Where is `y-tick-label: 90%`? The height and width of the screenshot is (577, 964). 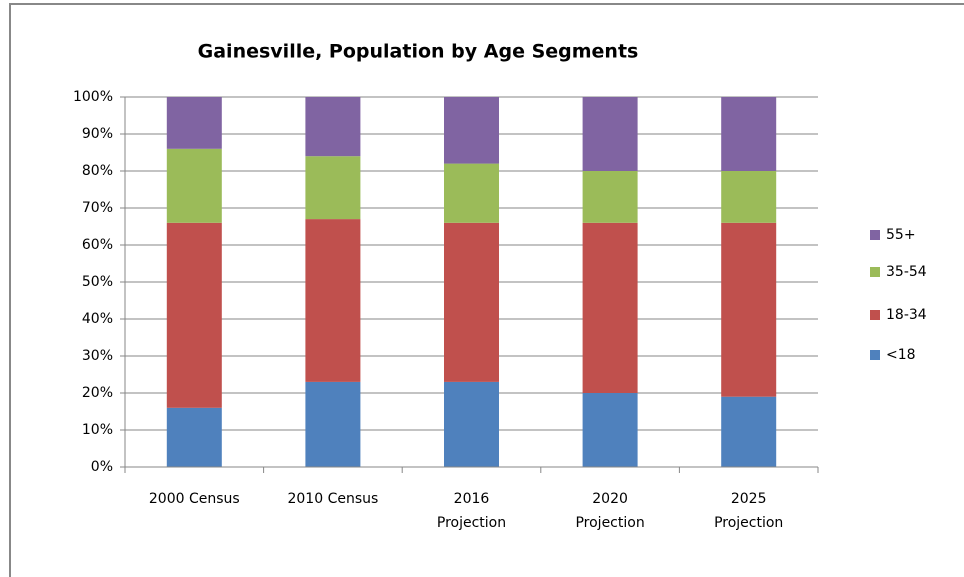 y-tick-label: 90% is located at coordinates (97, 134).